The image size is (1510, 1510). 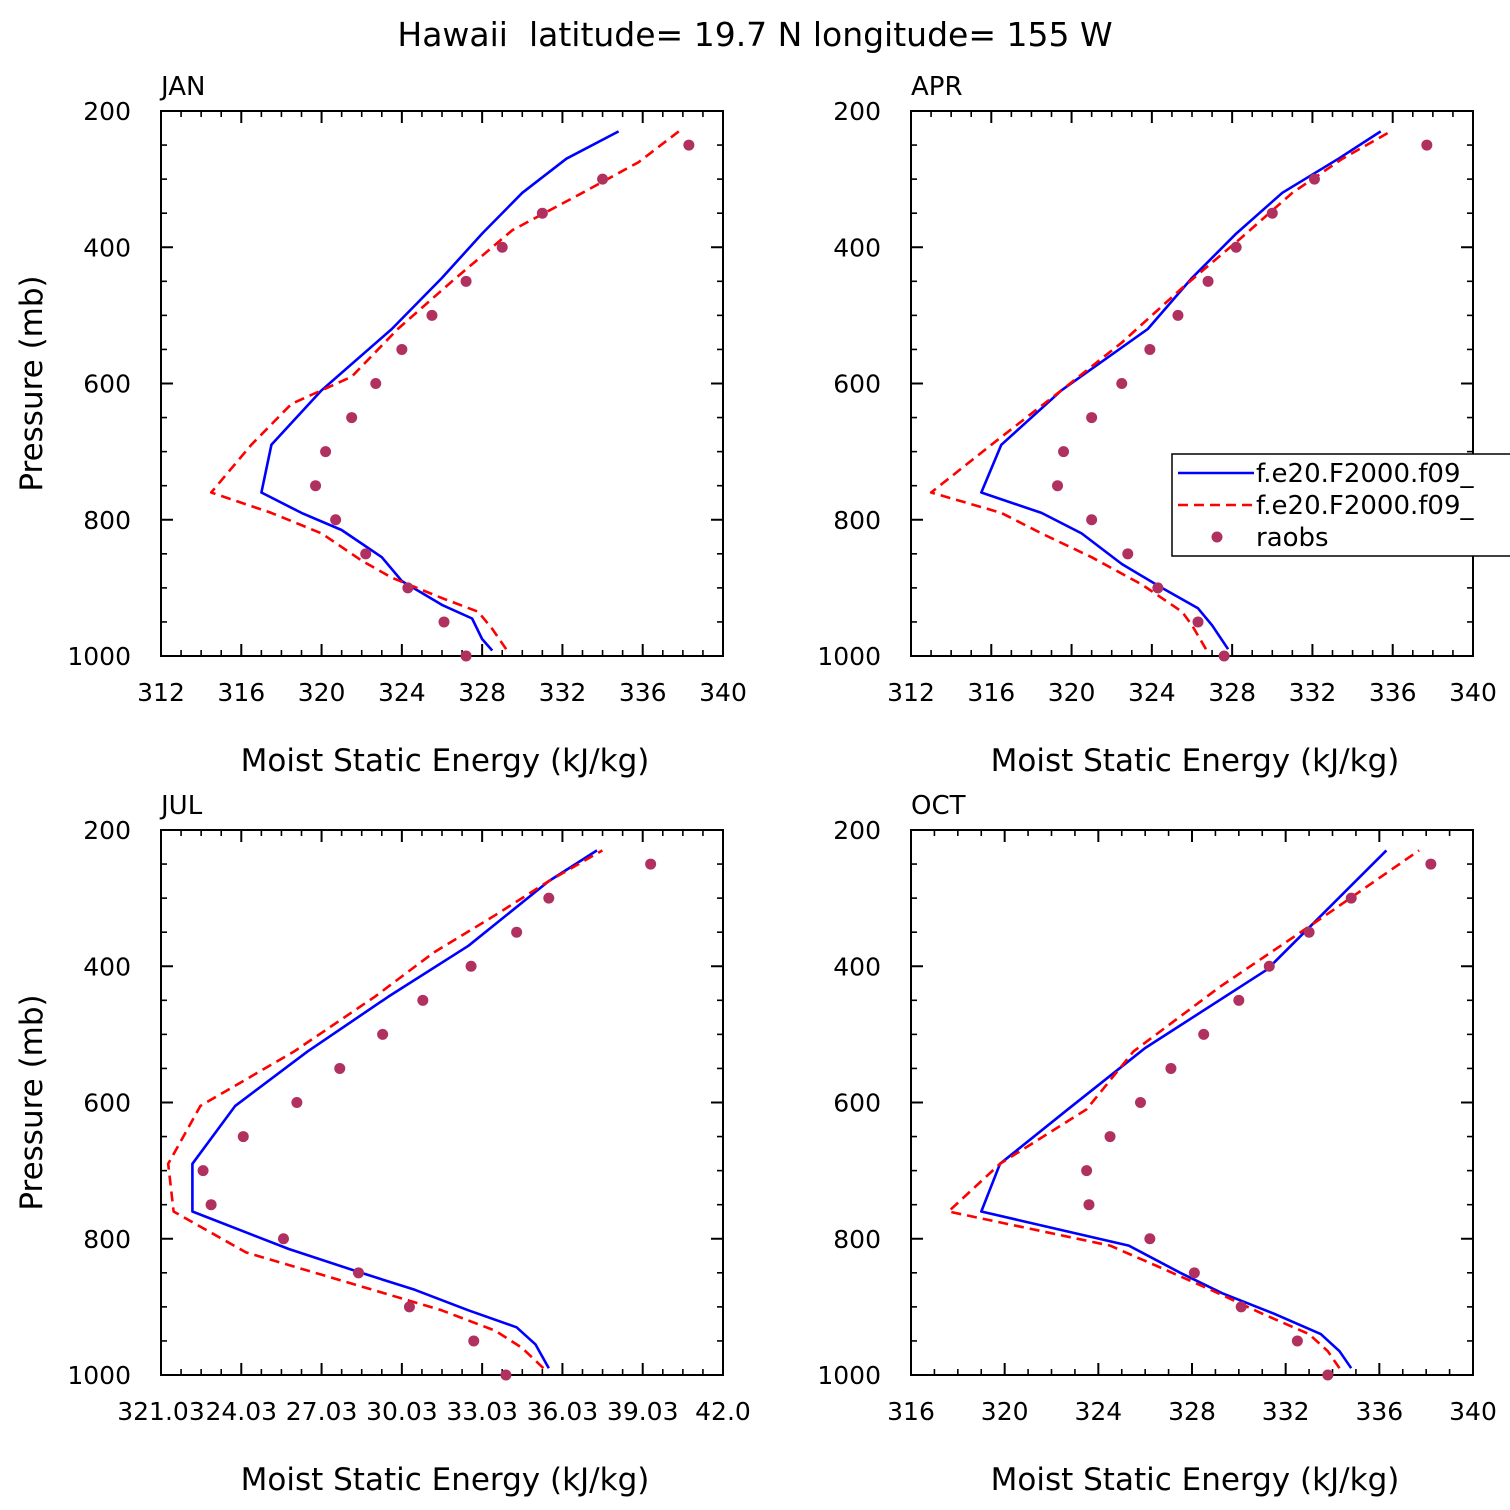 What do you see at coordinates (402, 1411) in the screenshot?
I see `x-tick-label: 30.03` at bounding box center [402, 1411].